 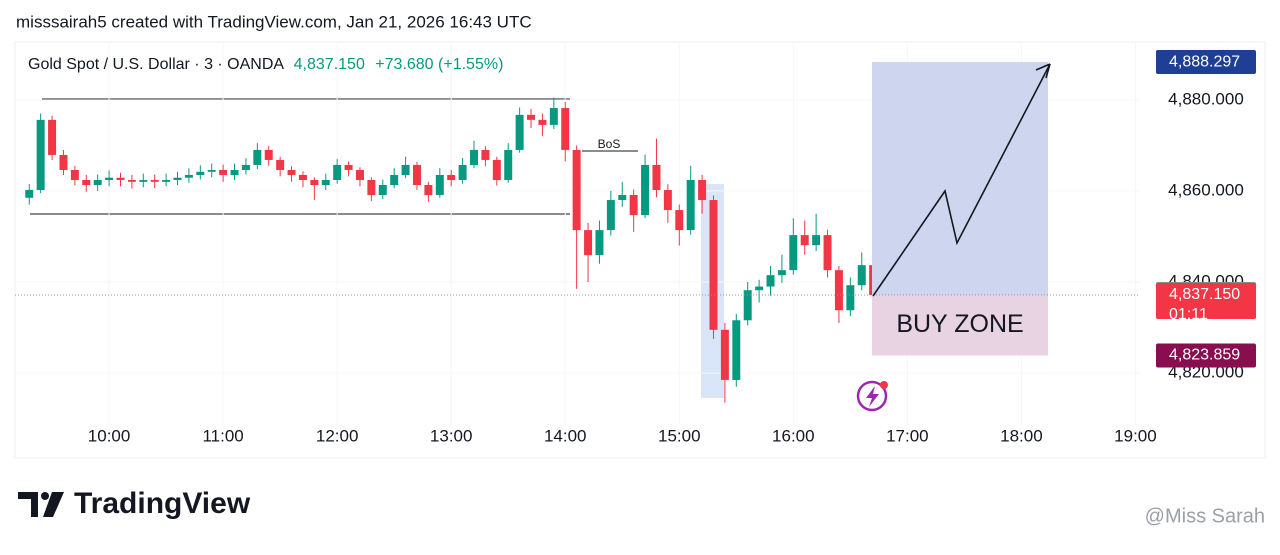 What do you see at coordinates (872, 396) in the screenshot?
I see `alert-icon` at bounding box center [872, 396].